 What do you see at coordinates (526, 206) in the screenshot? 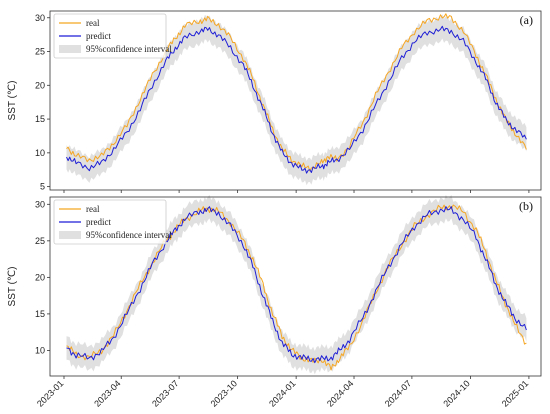
I see `panel-label: (b)` at bounding box center [526, 206].